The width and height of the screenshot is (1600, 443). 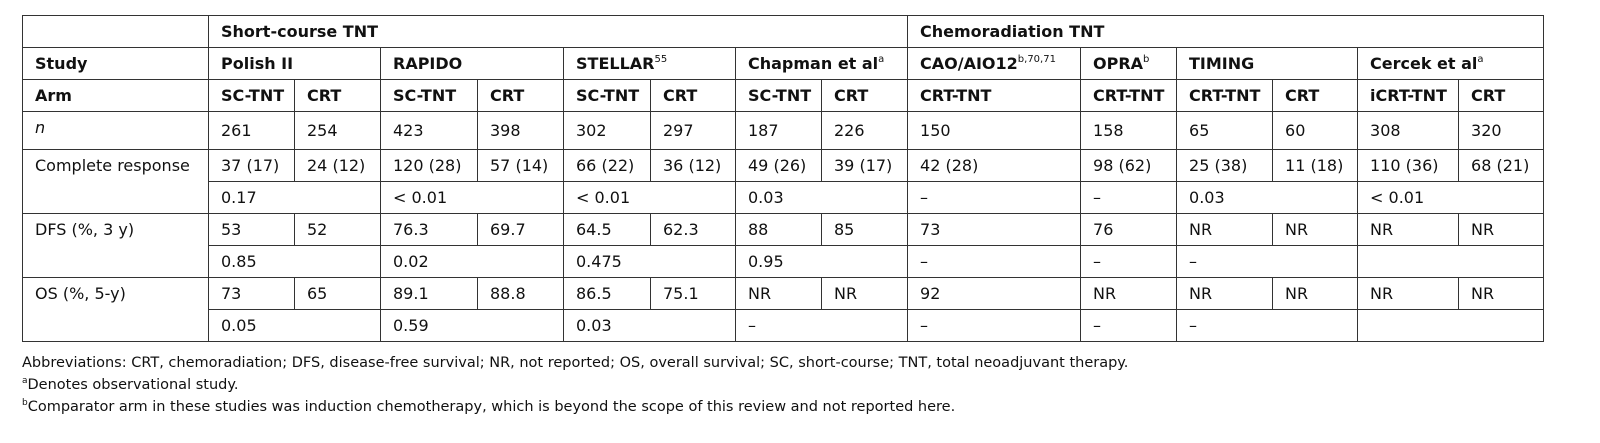 What do you see at coordinates (322, 130) in the screenshot?
I see `cell-value: 254` at bounding box center [322, 130].